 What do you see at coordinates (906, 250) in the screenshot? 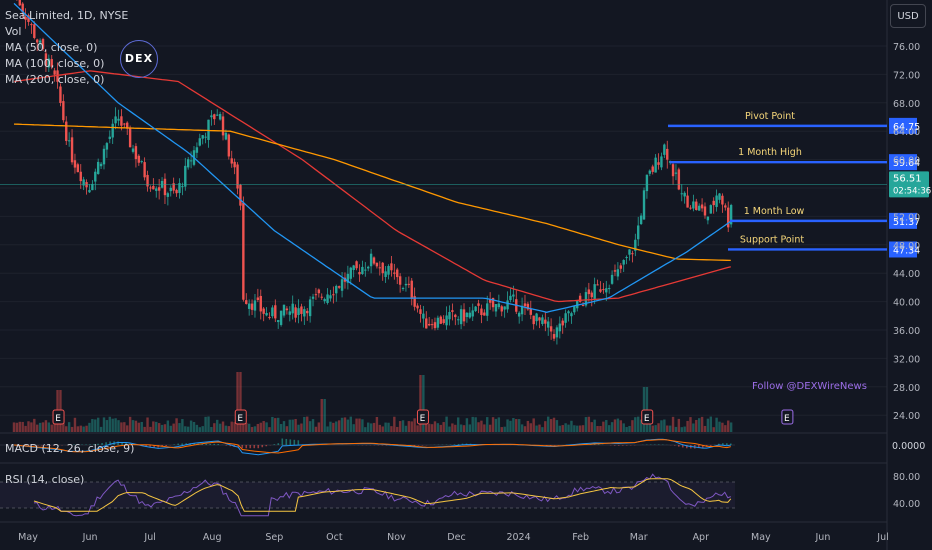
I see `level-price-value: 47.34` at bounding box center [906, 250].